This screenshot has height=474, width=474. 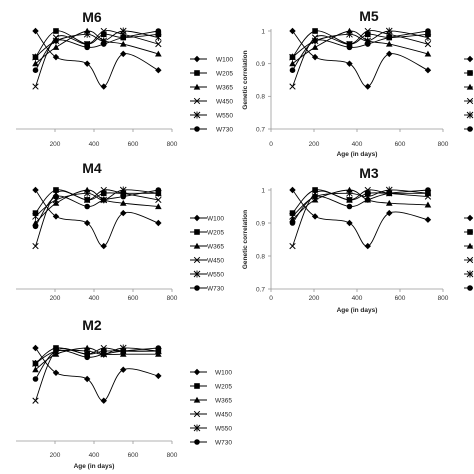 I want to click on panel-title: M3, so click(x=369, y=173).